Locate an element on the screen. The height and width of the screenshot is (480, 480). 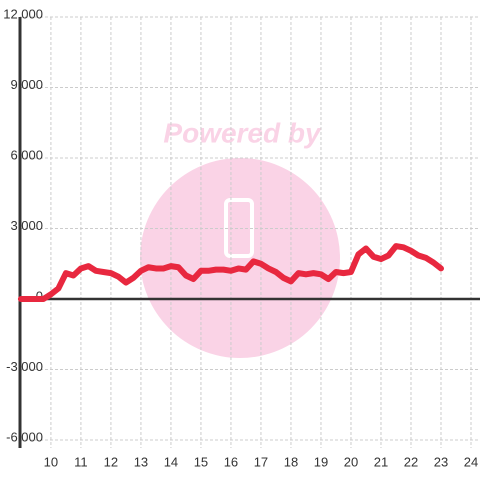
watermark-text: Powered by is located at coordinates (242, 132).